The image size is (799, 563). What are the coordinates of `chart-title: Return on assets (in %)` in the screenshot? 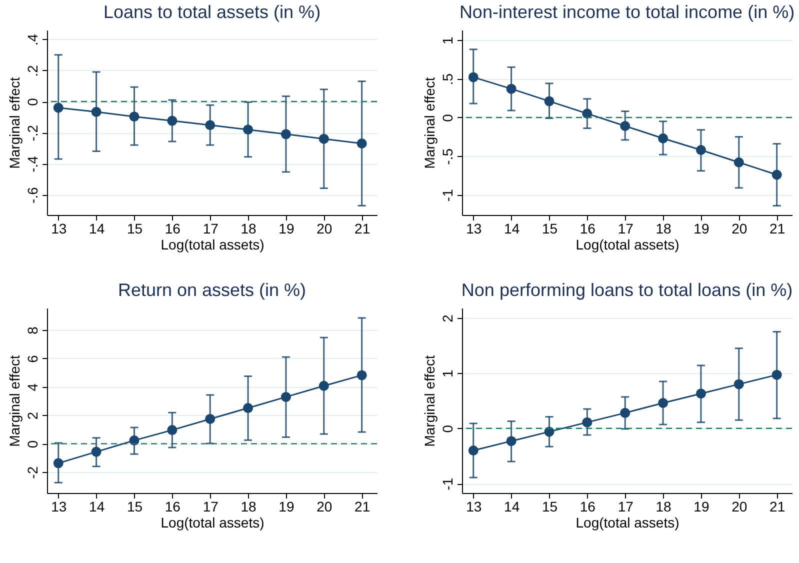 It's located at (212, 290).